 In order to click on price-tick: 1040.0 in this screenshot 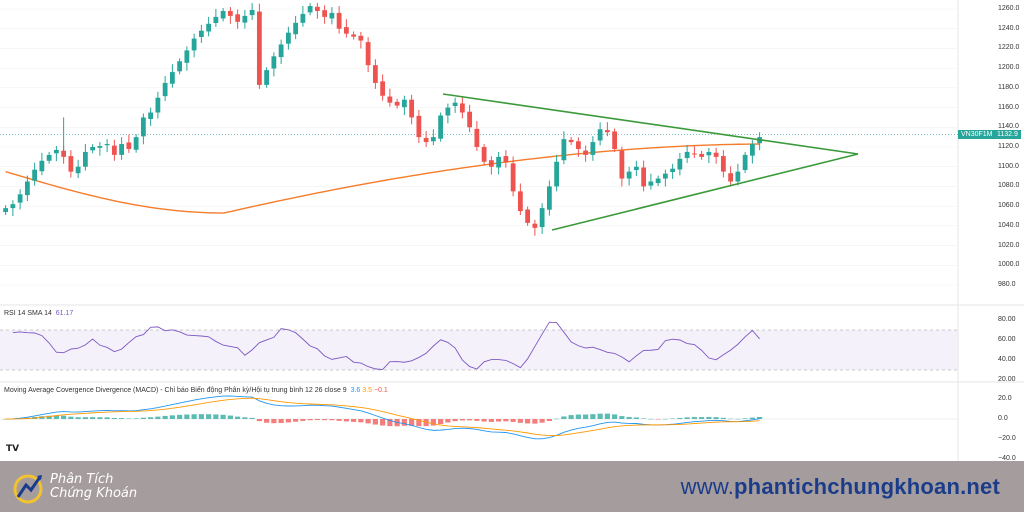, I will do `click(1009, 225)`.